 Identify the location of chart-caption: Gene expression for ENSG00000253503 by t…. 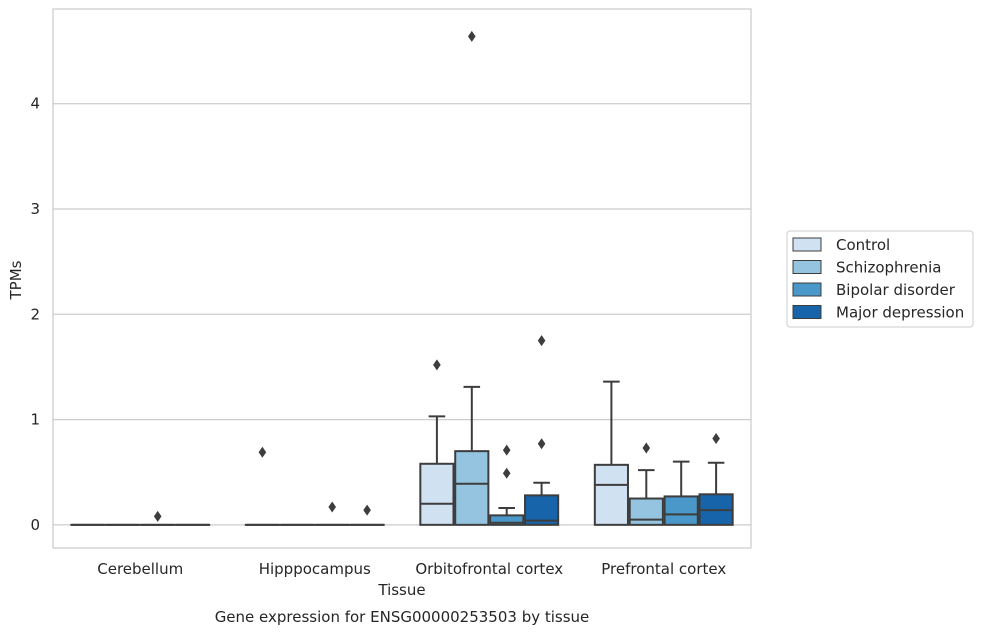
(402, 617).